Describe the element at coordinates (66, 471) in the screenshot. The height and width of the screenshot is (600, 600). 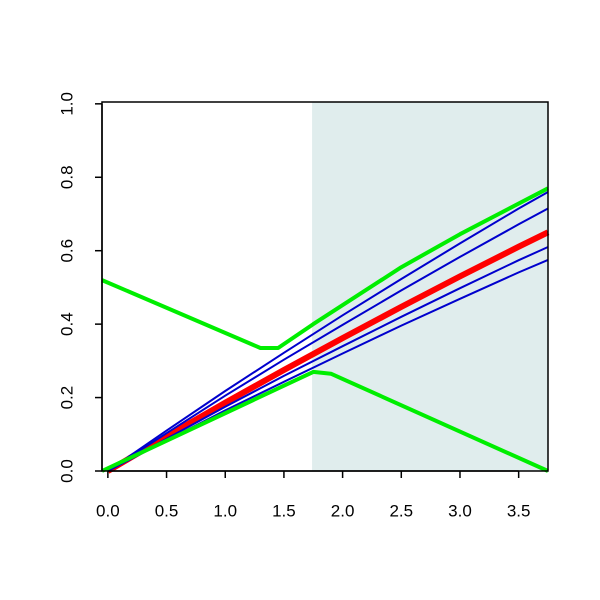
I see `y-tick-label: 0.0` at that location.